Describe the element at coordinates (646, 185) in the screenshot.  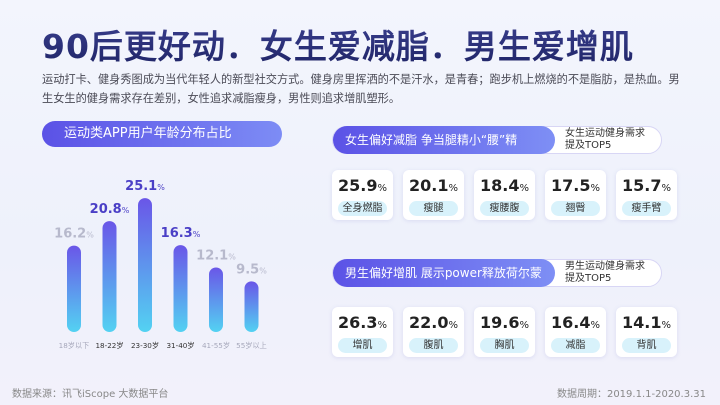
I see `female-need-value: 15.7%` at that location.